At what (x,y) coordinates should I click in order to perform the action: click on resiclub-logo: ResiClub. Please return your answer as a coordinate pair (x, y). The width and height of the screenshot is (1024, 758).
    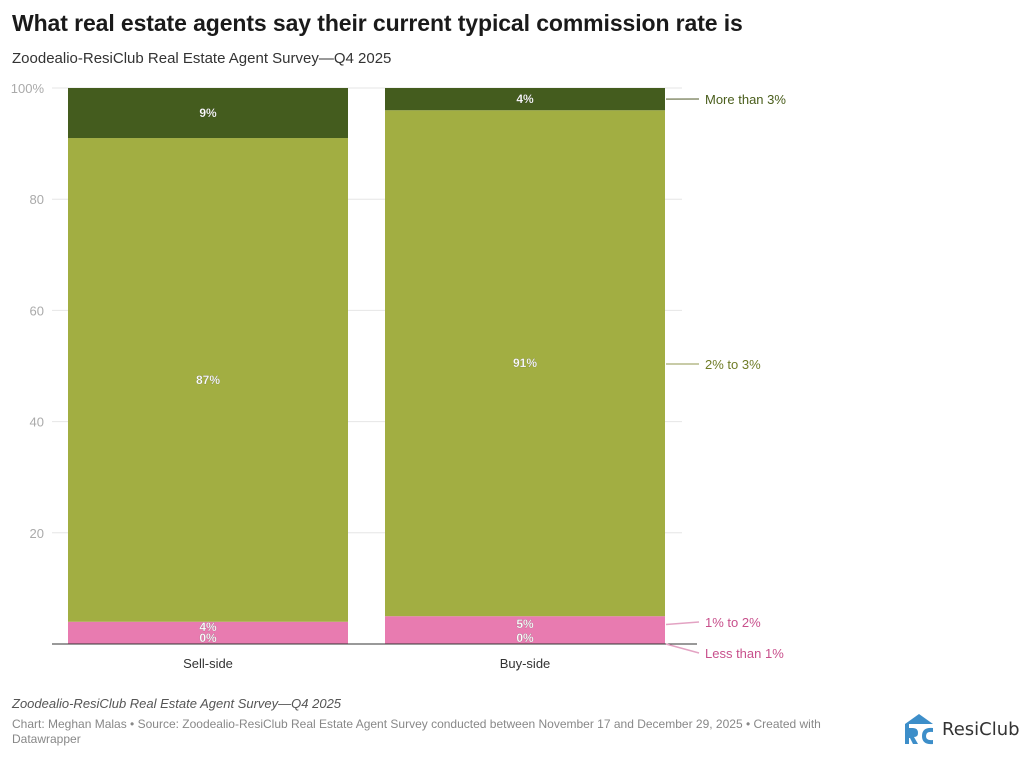
    Looking at the image, I should click on (961, 729).